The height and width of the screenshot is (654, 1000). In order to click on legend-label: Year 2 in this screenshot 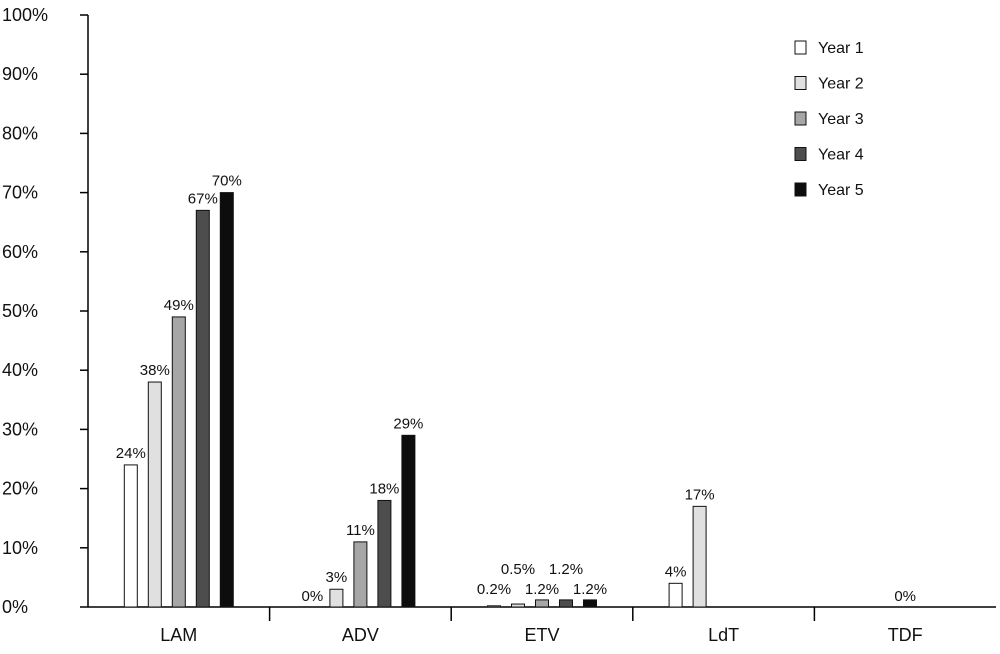, I will do `click(841, 84)`.